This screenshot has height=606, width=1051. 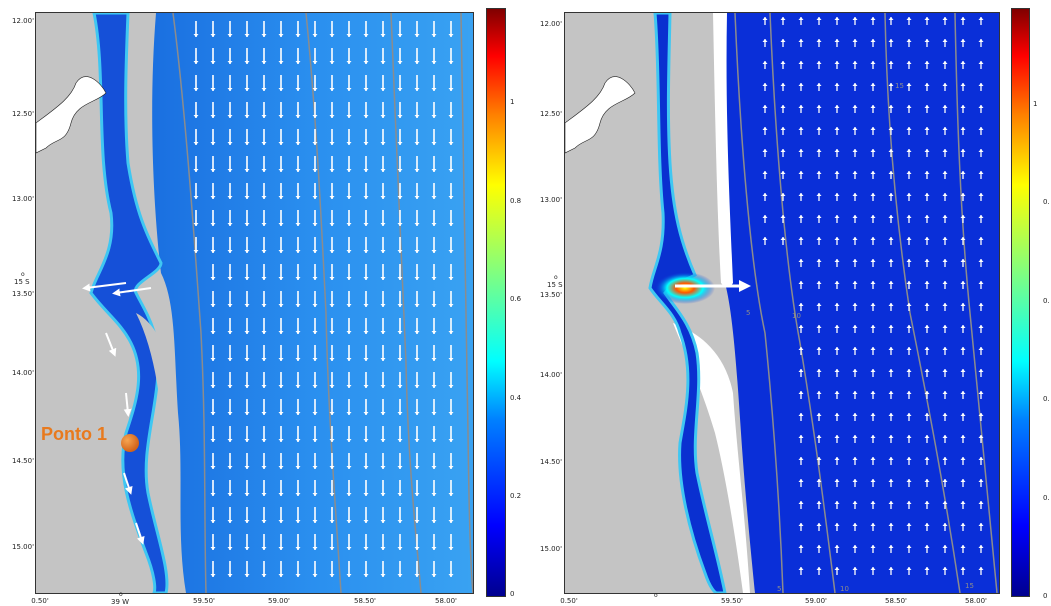 What do you see at coordinates (74, 434) in the screenshot?
I see `ponto-1-label: Ponto 1` at bounding box center [74, 434].